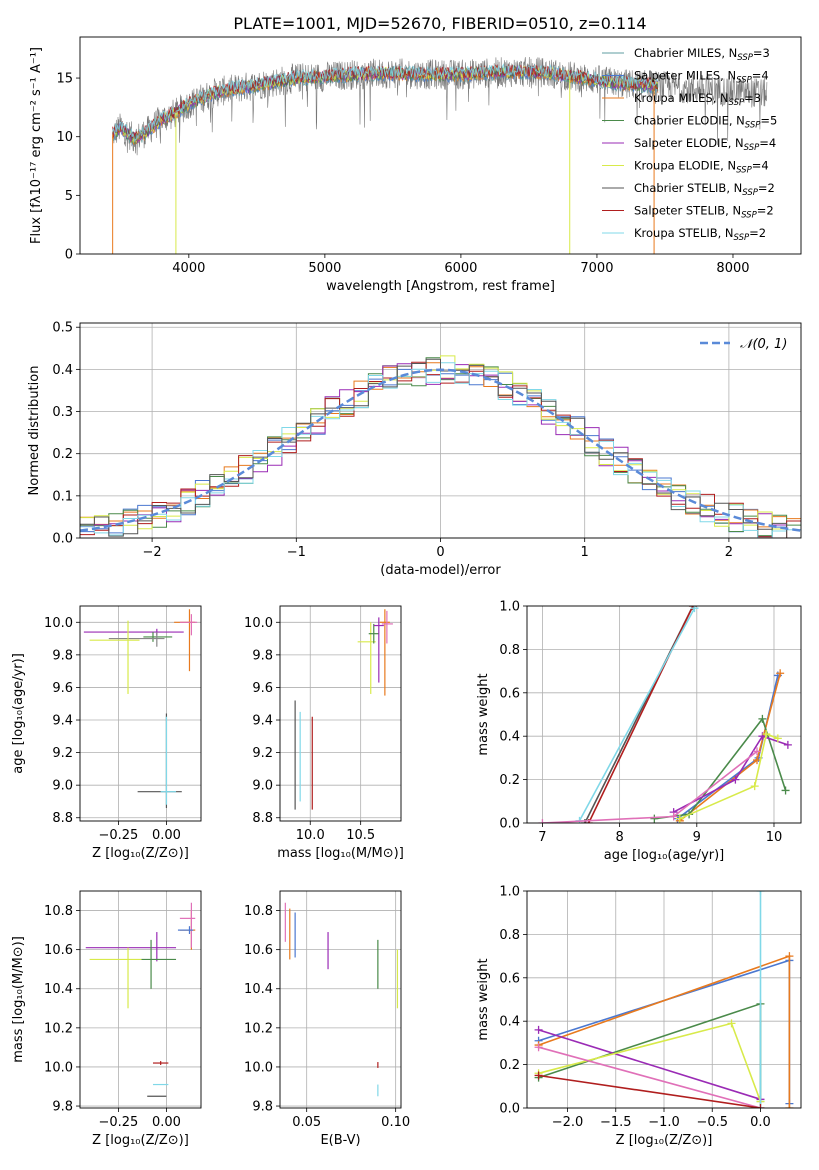 This screenshot has height=1170, width=819. What do you see at coordinates (729, 552) in the screenshot?
I see `x-tick-label: 2` at bounding box center [729, 552].